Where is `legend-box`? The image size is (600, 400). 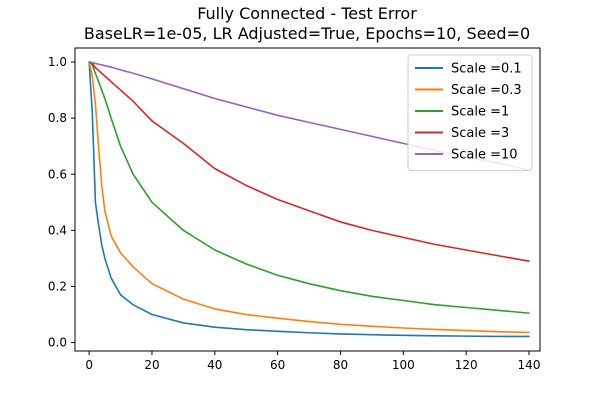
legend-box is located at coordinates (470, 112).